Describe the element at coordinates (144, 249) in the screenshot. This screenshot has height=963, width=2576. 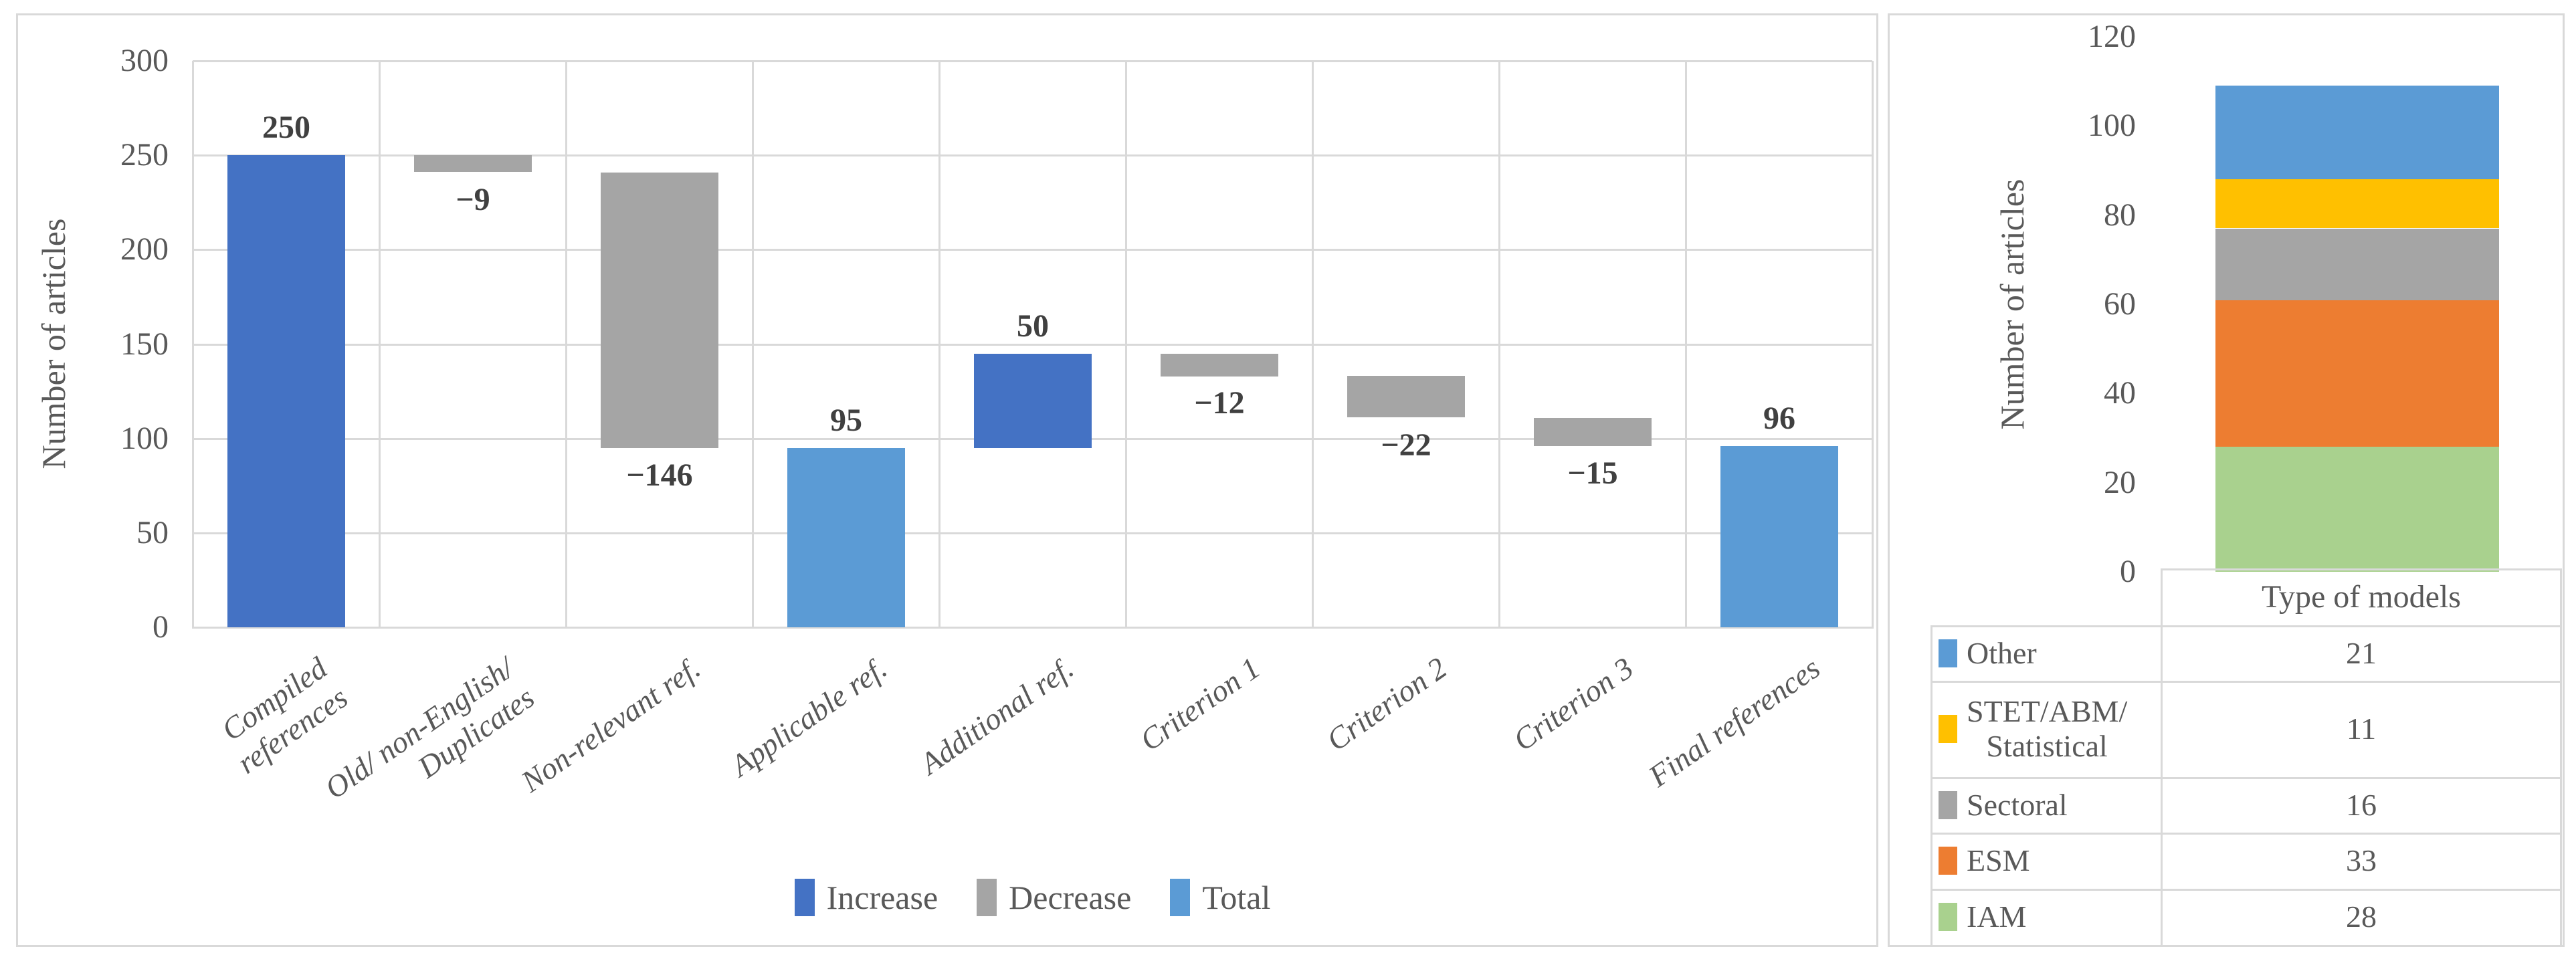
I see `y-tick-label: 200` at that location.